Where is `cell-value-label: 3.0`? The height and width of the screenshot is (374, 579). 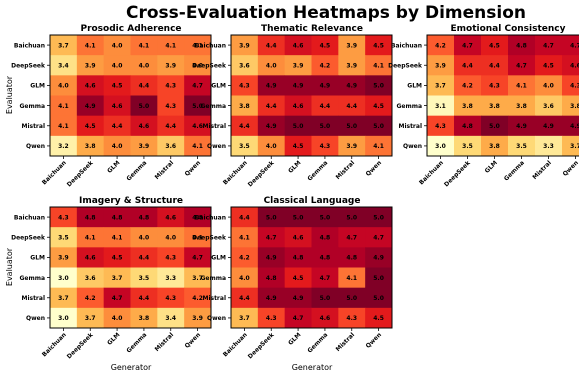
cell-value-label: 3.0 is located at coordinates (63, 278).